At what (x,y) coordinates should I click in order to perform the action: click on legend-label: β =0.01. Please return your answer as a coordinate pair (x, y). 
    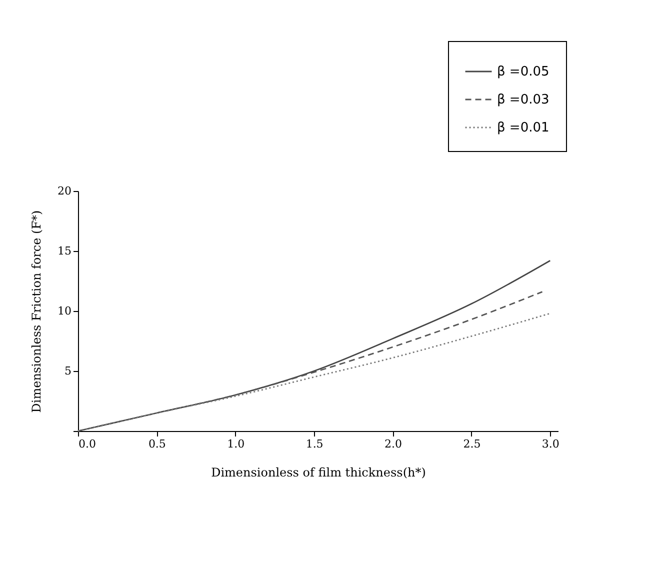
    Looking at the image, I should click on (523, 128).